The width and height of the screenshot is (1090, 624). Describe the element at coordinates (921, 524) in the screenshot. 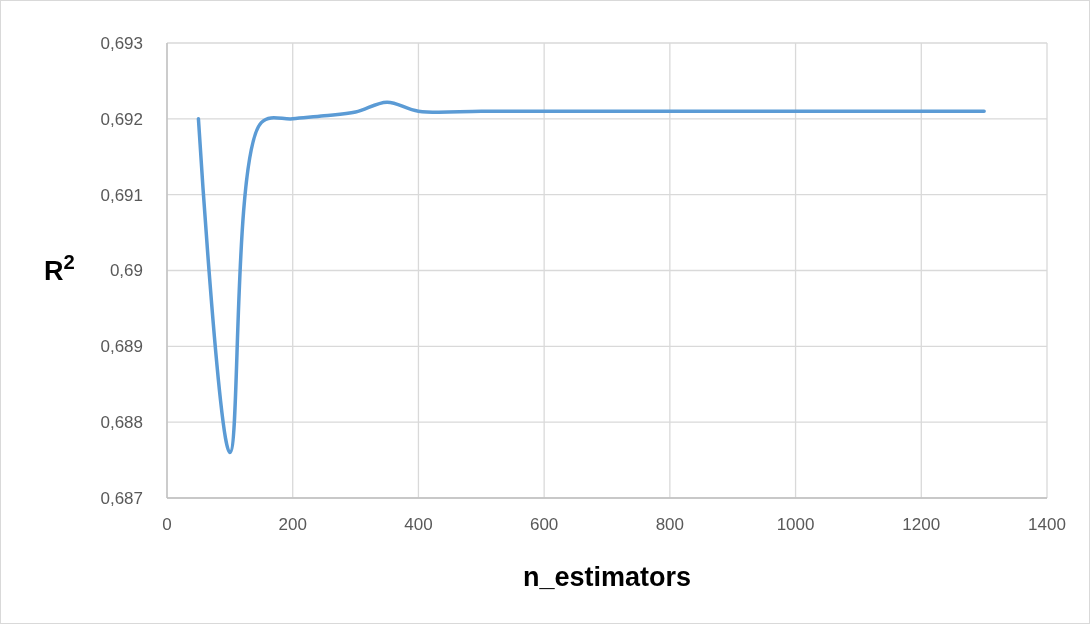

I see `x-tick-label: 1200` at that location.